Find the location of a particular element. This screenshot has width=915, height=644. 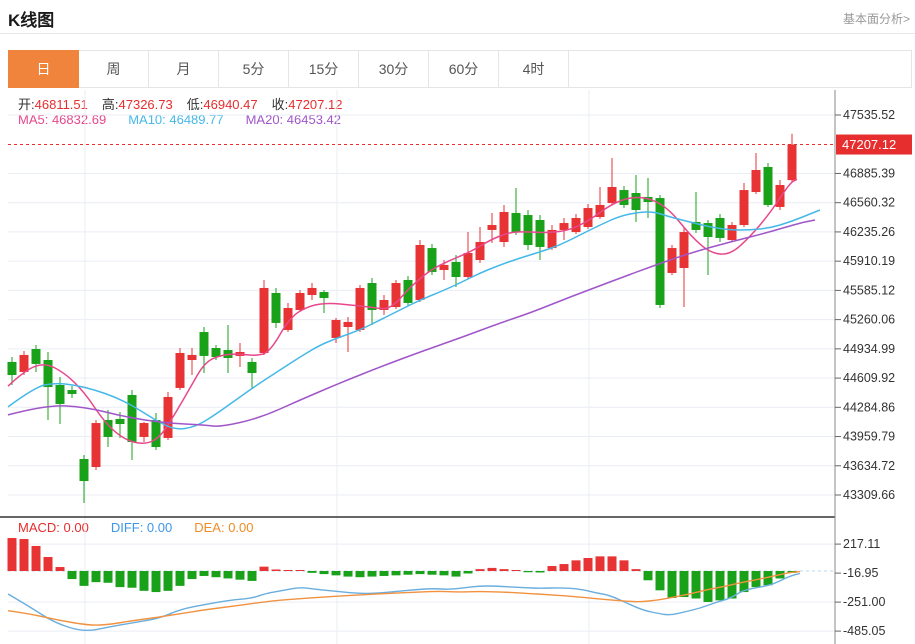

tab-period-6: 60分 is located at coordinates (464, 69).